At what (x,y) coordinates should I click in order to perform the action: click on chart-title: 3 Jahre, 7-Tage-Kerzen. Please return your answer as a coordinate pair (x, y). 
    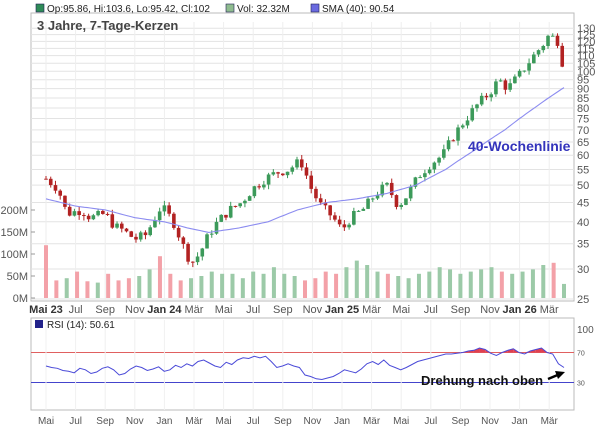
    Looking at the image, I should click on (107, 25).